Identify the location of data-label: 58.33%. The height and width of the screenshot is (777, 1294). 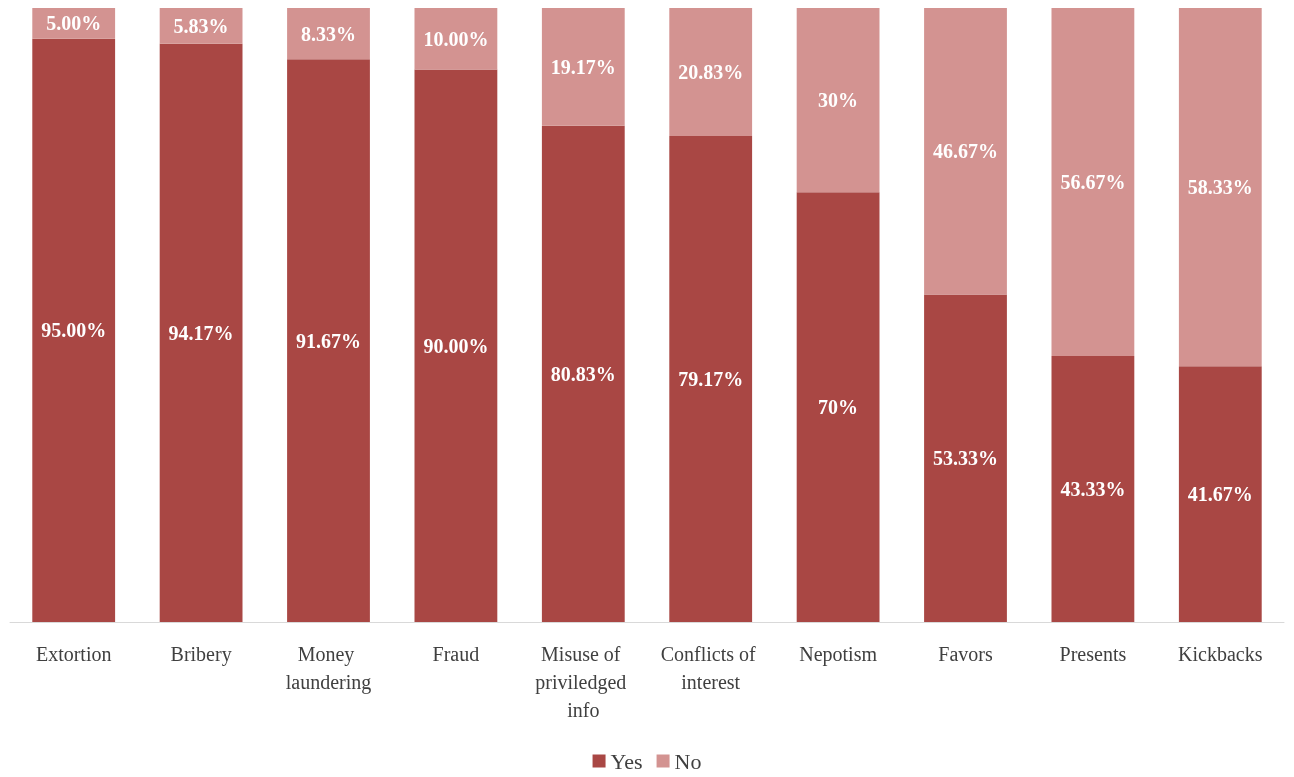
(1220, 187).